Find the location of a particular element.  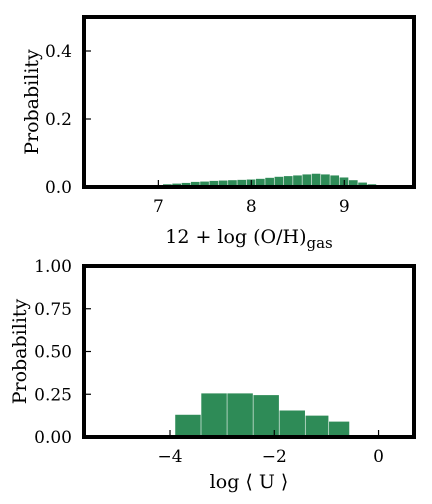

metallicity-y-tick-label-2: 0.4 is located at coordinates (58, 52).